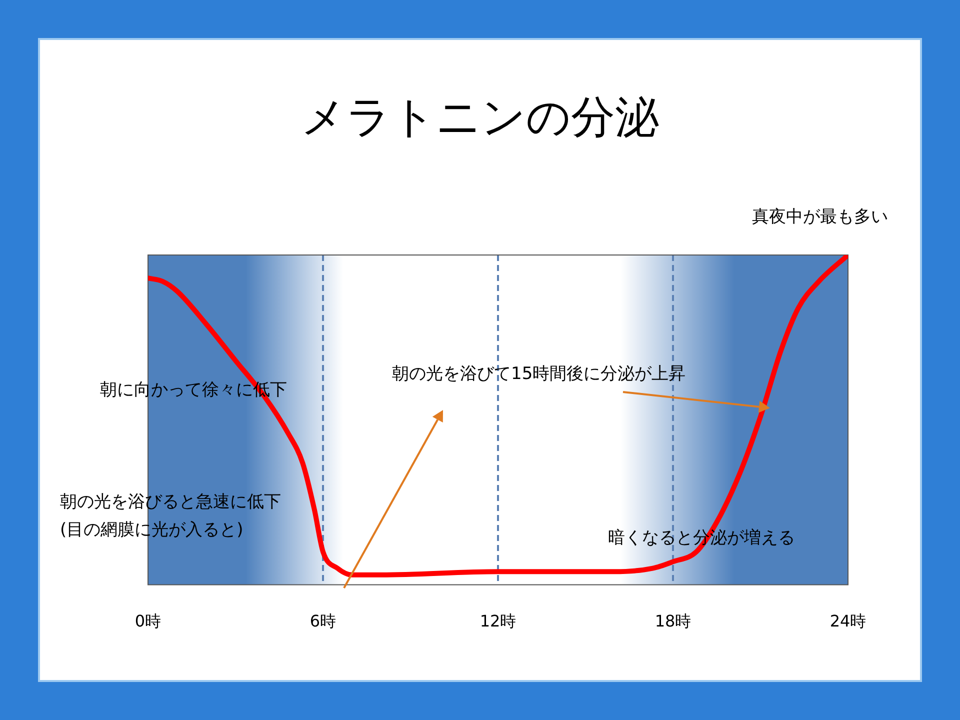  What do you see at coordinates (498, 621) in the screenshot?
I see `x-tick-label: 12時` at bounding box center [498, 621].